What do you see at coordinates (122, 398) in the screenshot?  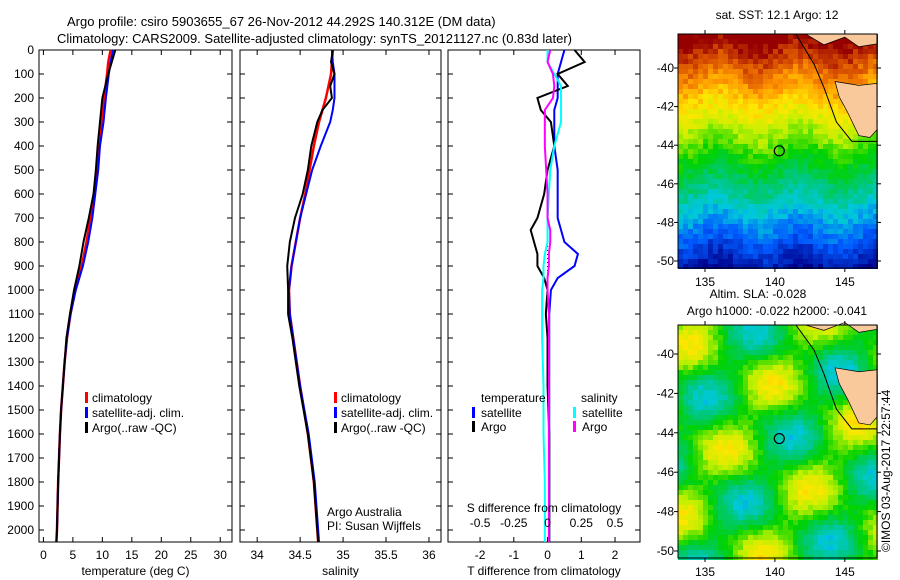 I see `legend-label: climatology` at bounding box center [122, 398].